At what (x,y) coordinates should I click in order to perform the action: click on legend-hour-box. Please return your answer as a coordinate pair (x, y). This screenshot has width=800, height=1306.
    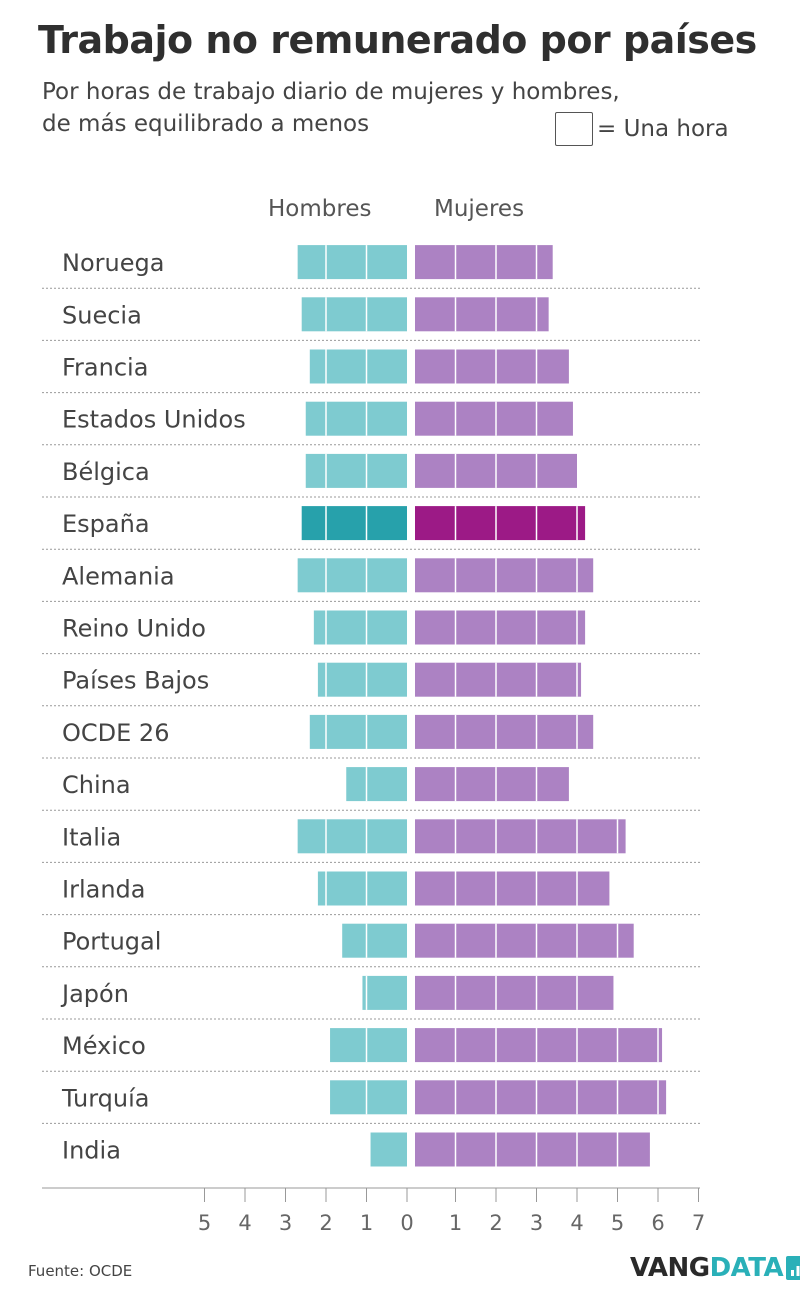
    Looking at the image, I should click on (574, 129).